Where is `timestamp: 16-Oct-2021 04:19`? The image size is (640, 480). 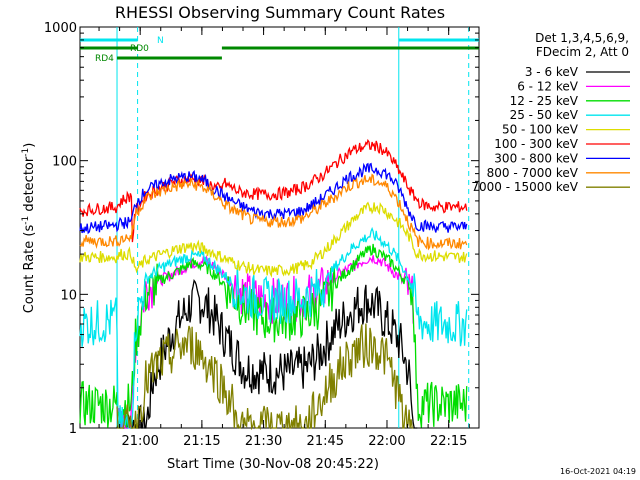
timestamp: 16-Oct-2021 04:19 is located at coordinates (598, 471).